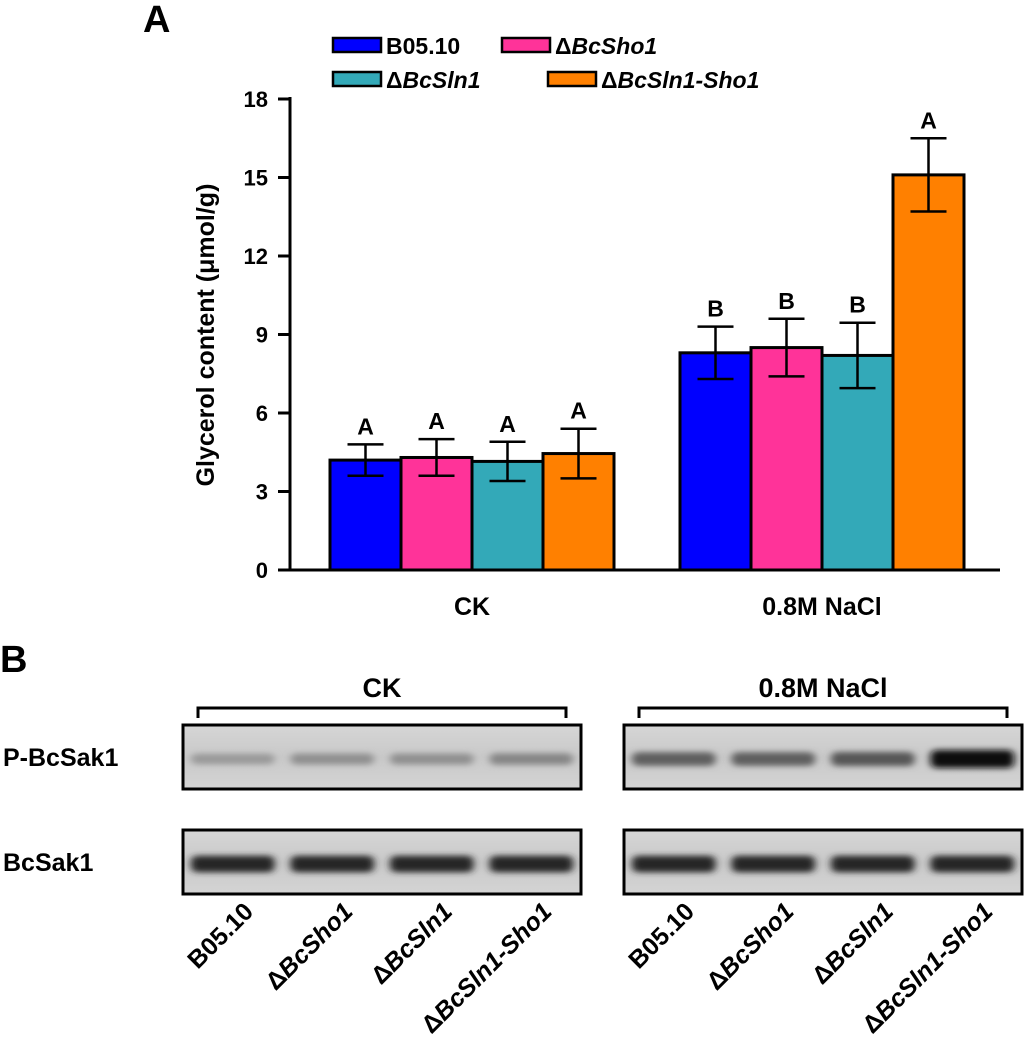  I want to click on y-tick-label: 18, so click(256, 99).